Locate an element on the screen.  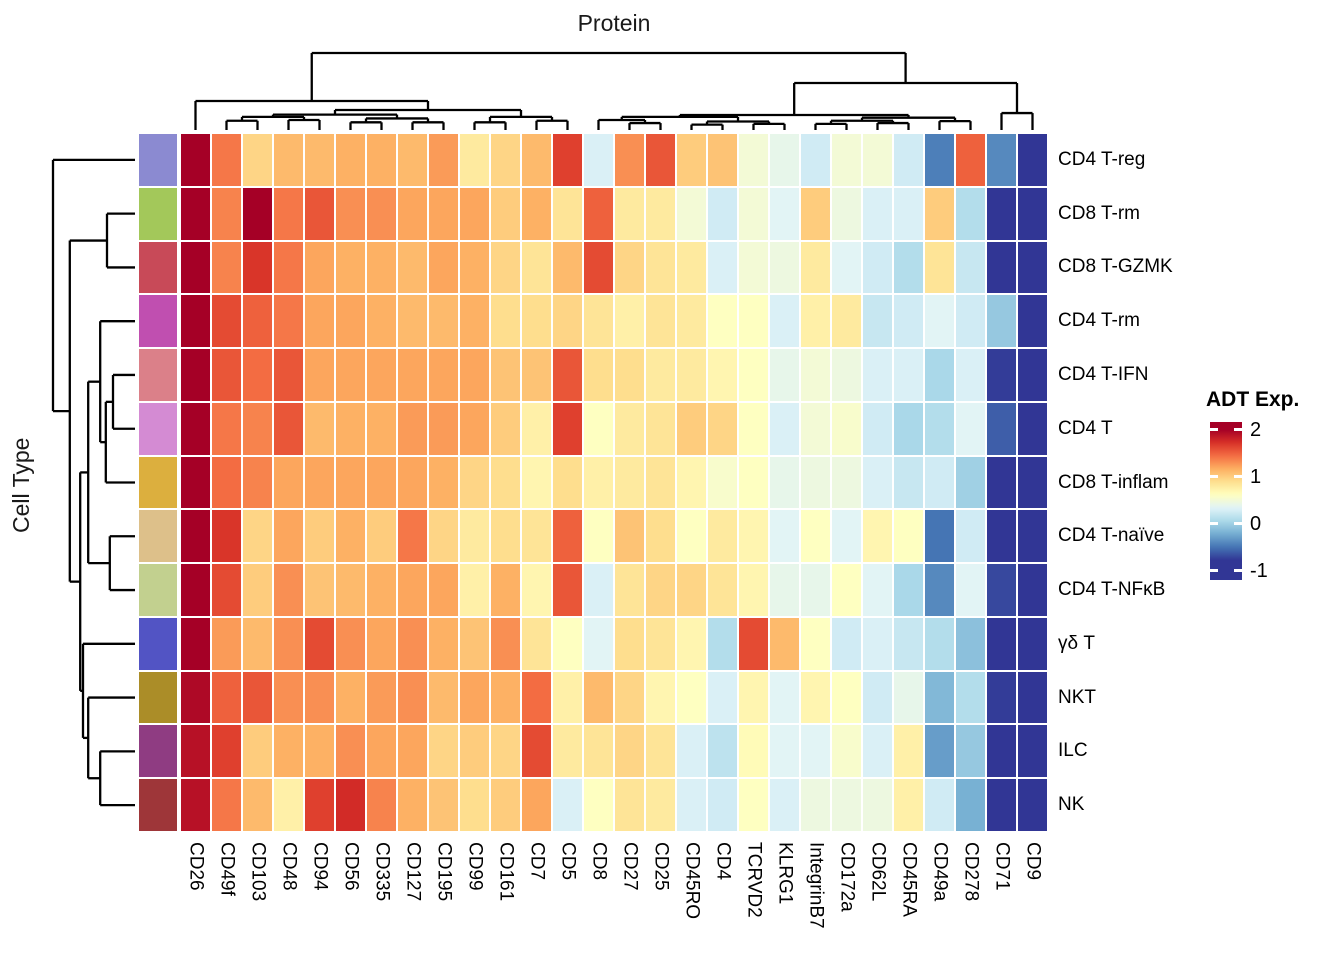
row-annotation-block is located at coordinates (158, 643).